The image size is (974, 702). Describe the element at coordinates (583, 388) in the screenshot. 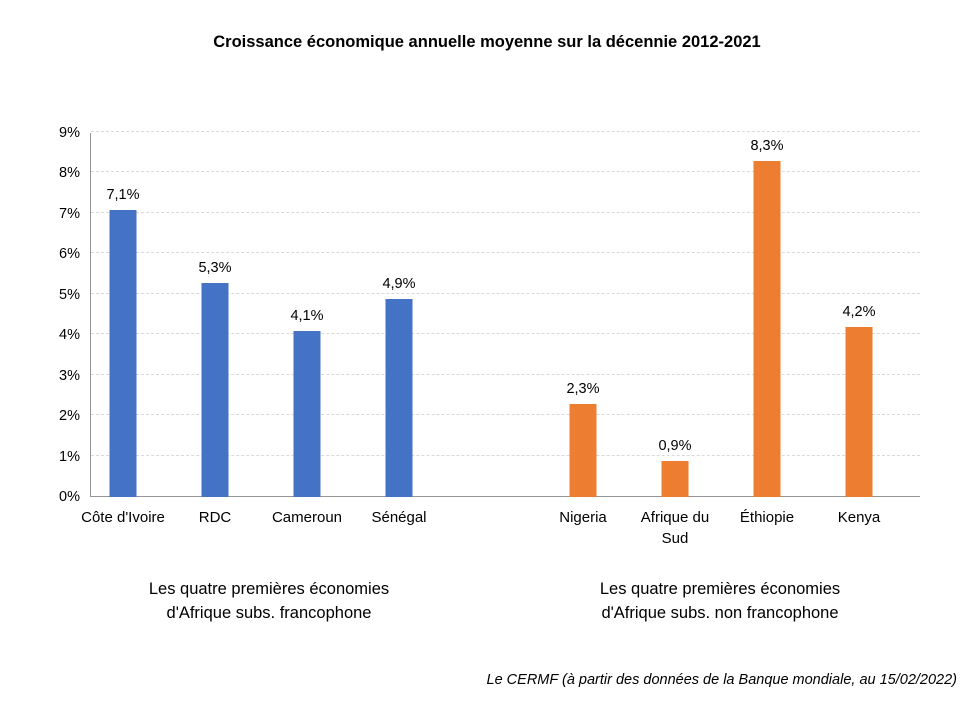

I see `bar-value-label: 2,3%` at that location.